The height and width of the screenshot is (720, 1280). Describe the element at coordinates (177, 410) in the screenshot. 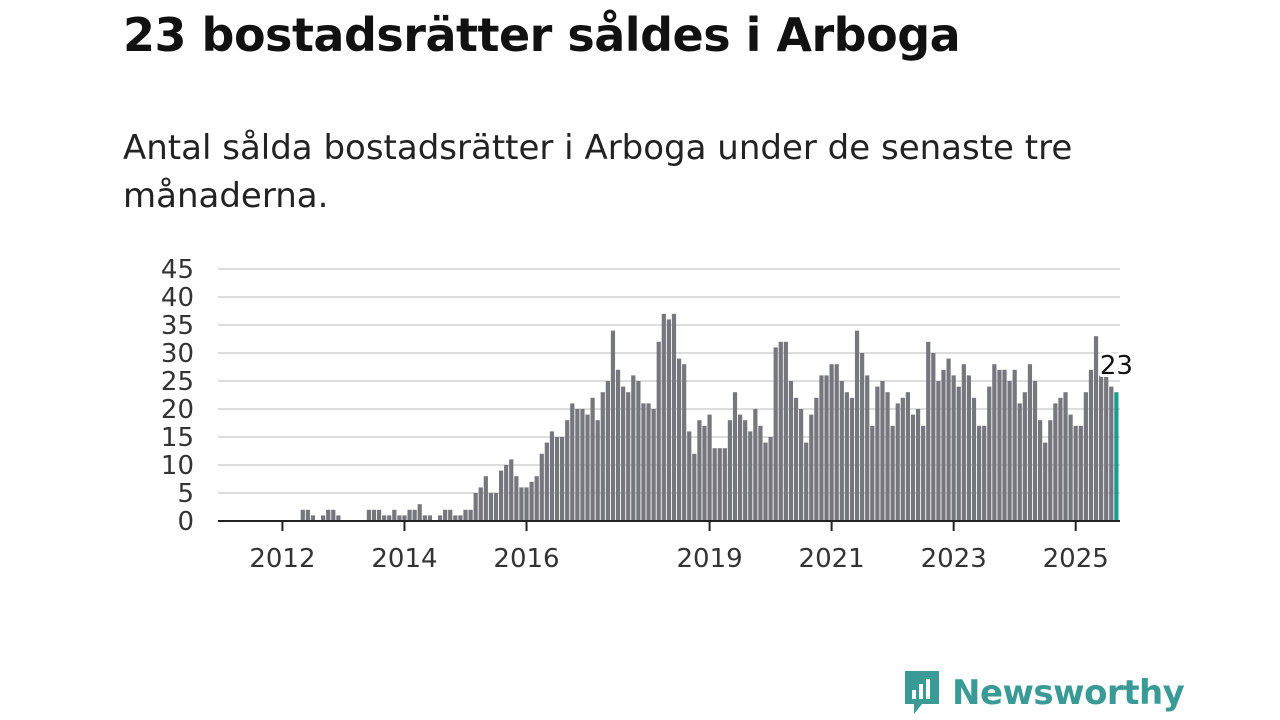

I see `y-tick-label: 20` at that location.